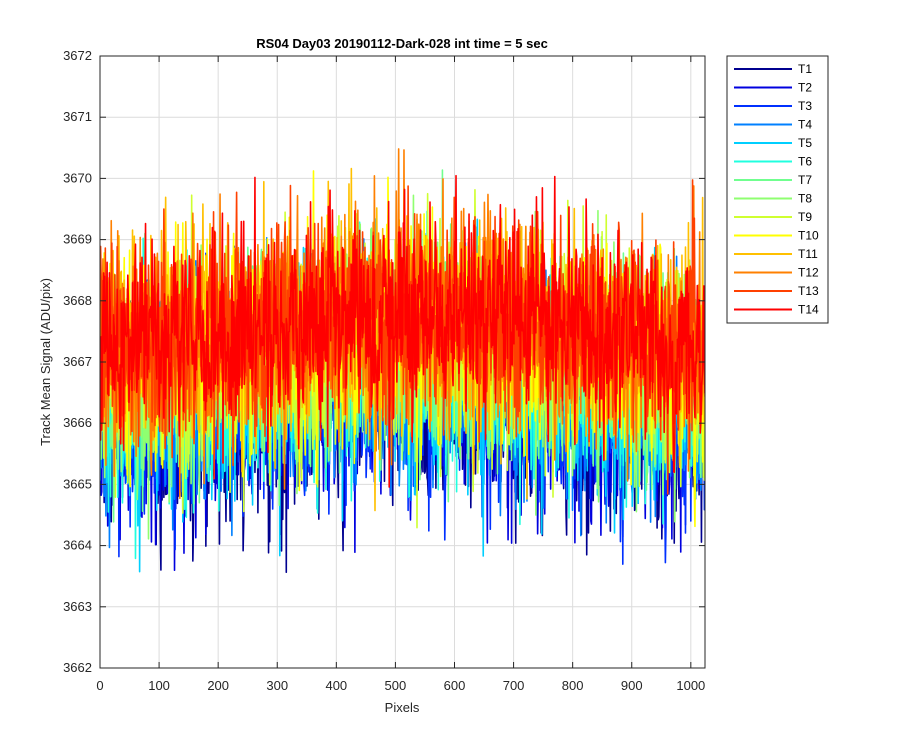 The height and width of the screenshot is (755, 900). I want to click on legend-label: T12, so click(808, 273).